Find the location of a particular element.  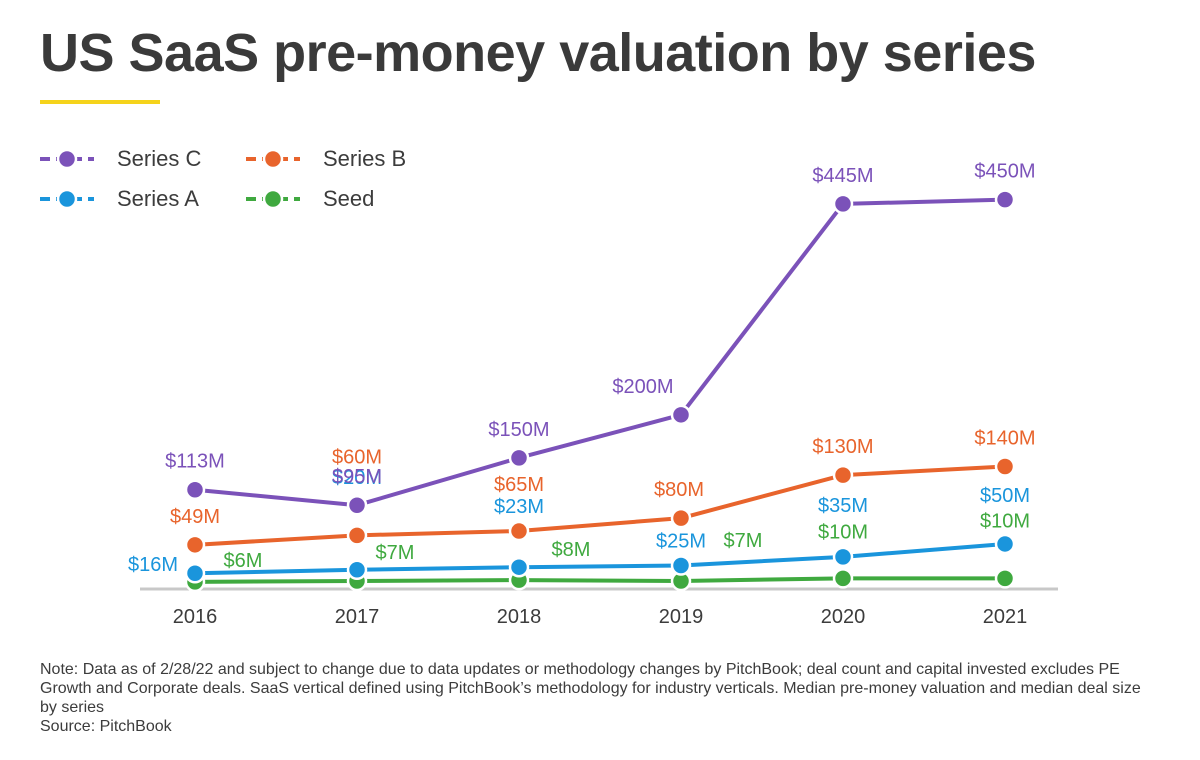

point-series-a-2016 is located at coordinates (195, 573).